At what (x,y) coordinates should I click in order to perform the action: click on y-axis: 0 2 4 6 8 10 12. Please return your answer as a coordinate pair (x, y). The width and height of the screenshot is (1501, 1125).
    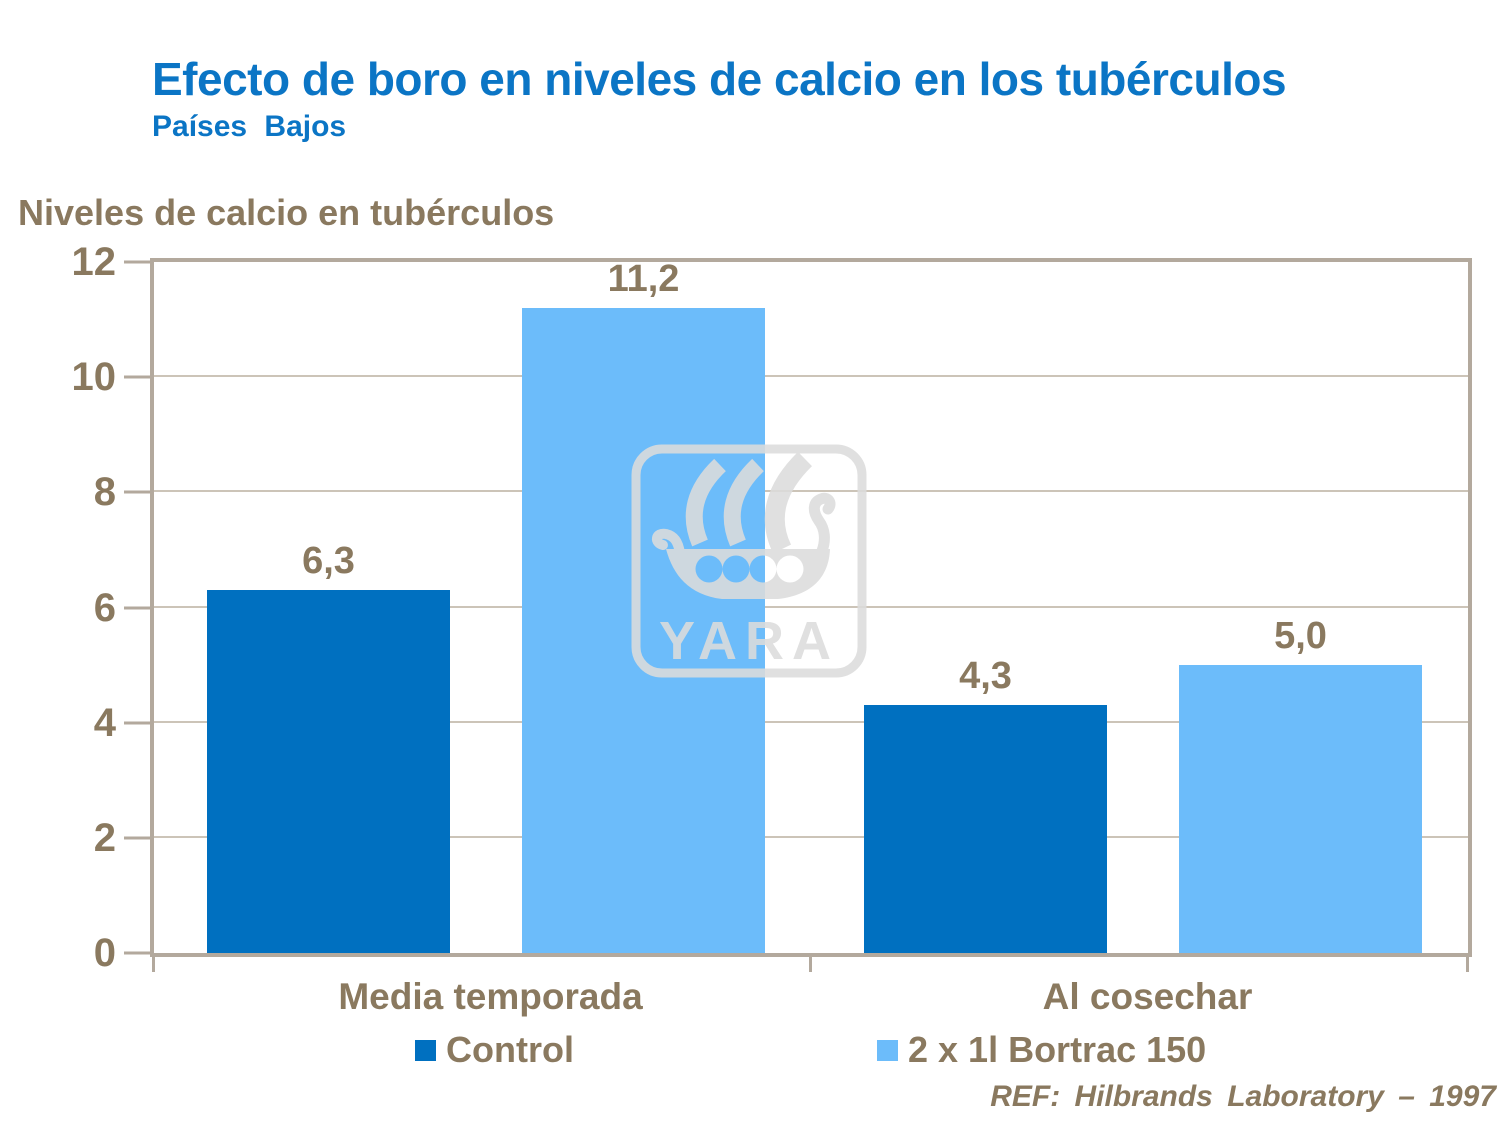
    Looking at the image, I should click on (75, 607).